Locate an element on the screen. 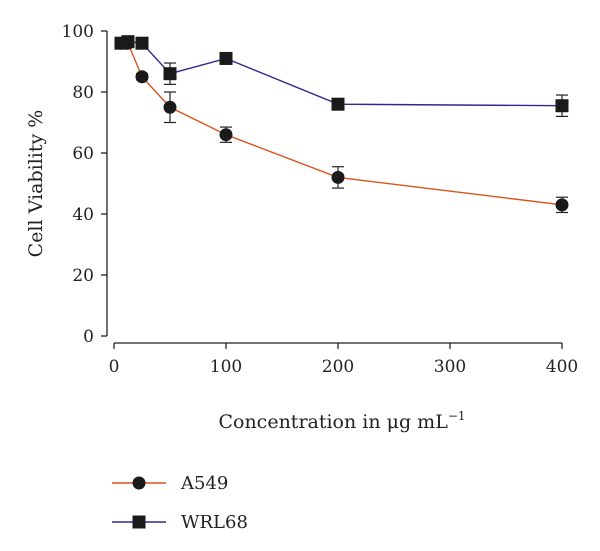 Image resolution: width=600 pixels, height=551 pixels. y-axis-ticks: 0 20 40 60 80 100 is located at coordinates (84, 184).